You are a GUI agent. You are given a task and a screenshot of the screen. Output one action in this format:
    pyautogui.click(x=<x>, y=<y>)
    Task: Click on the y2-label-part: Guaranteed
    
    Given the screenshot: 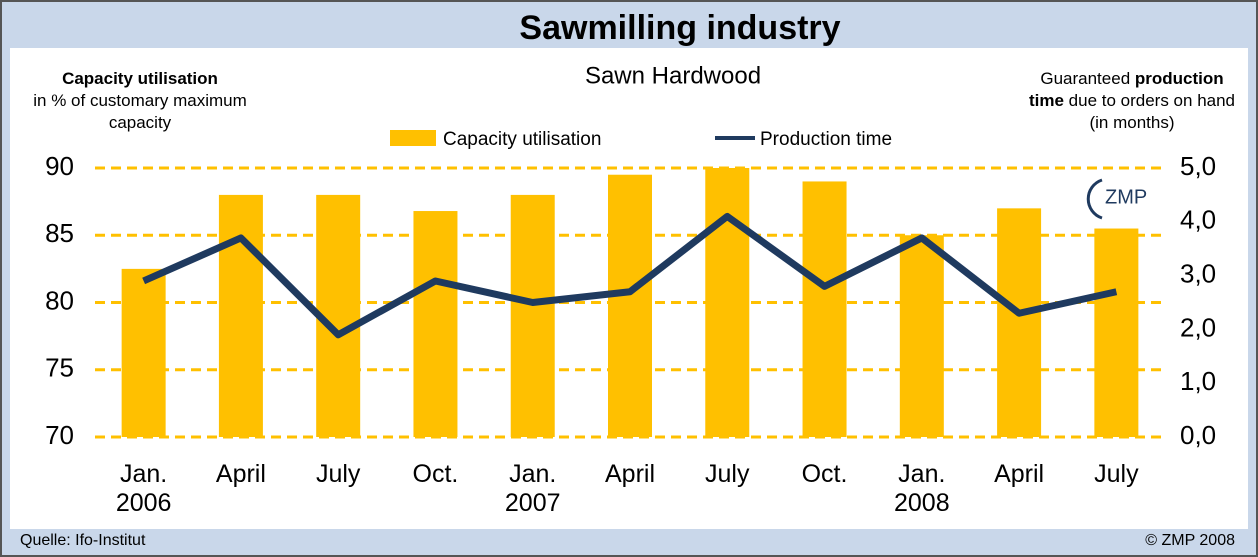 What is the action you would take?
    pyautogui.click(x=1087, y=78)
    